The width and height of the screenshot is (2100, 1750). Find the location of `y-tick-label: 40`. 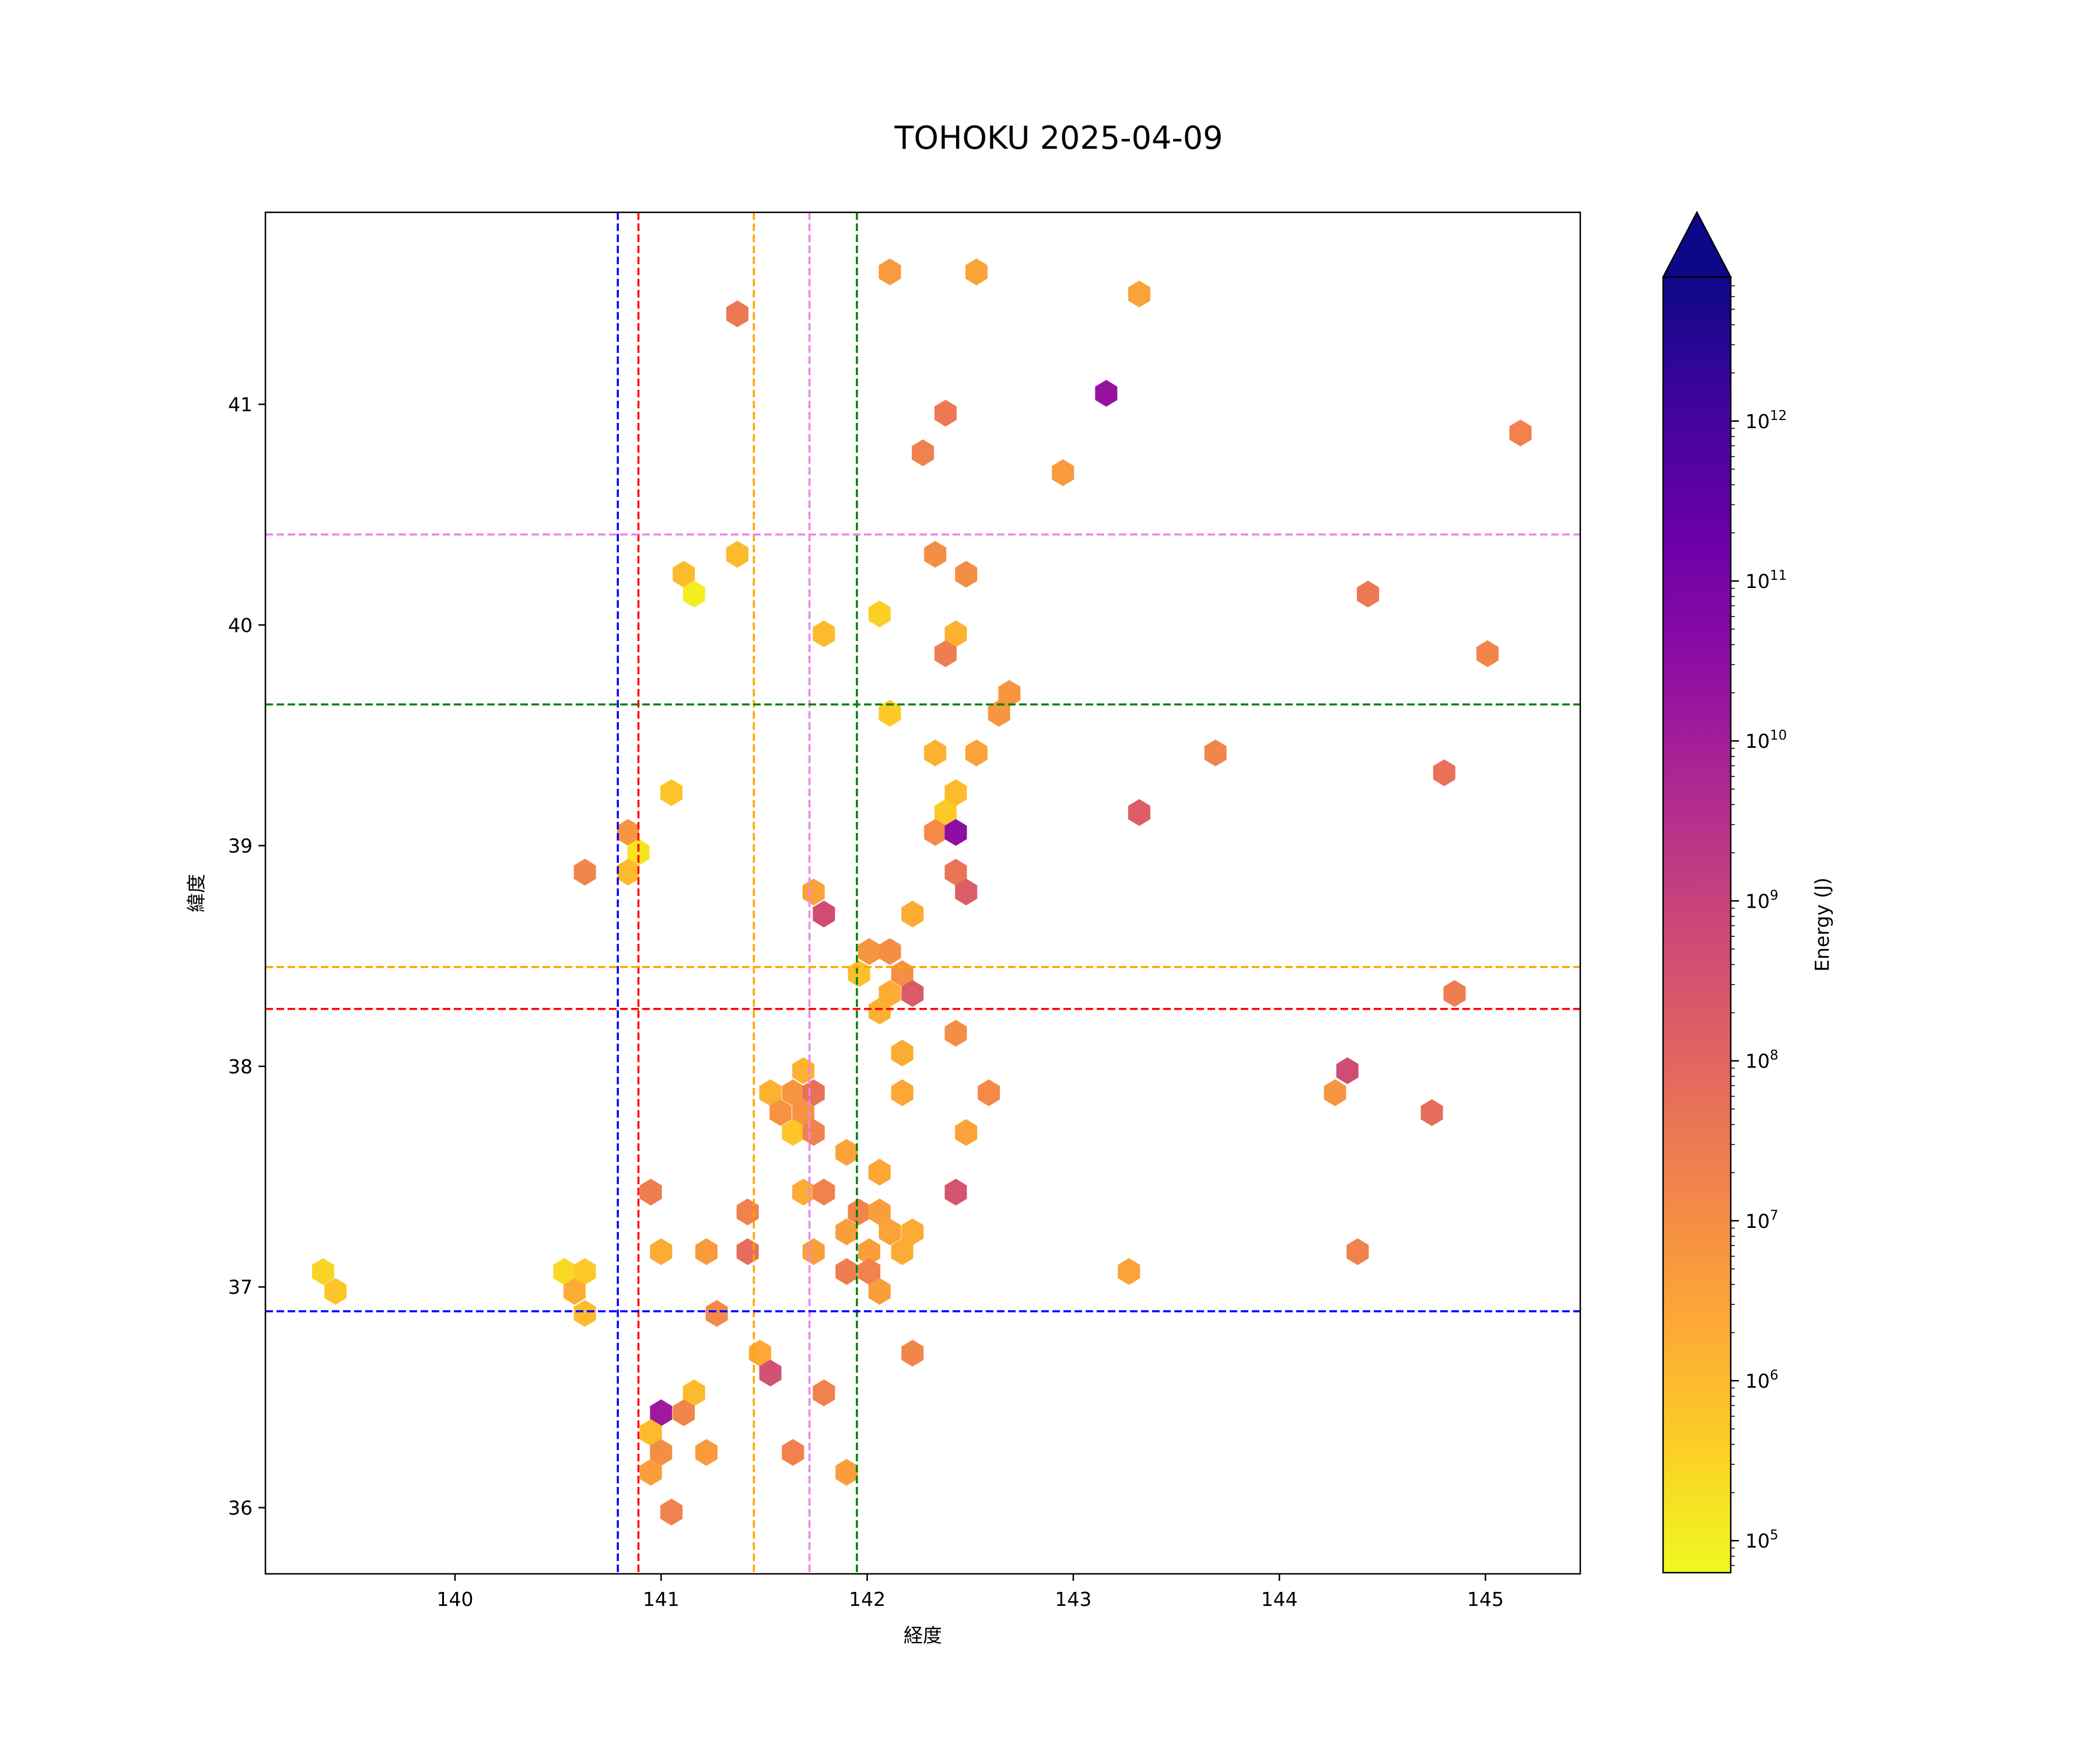

y-tick-label: 40 is located at coordinates (240, 625).